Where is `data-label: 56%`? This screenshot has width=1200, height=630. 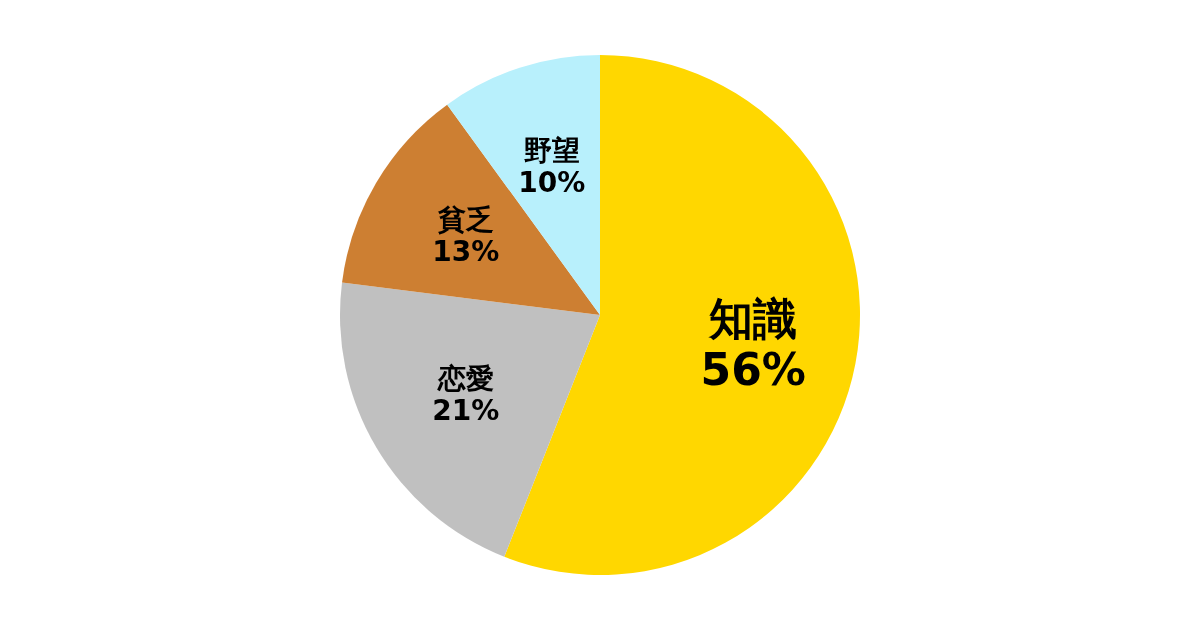
data-label: 56% is located at coordinates (753, 370).